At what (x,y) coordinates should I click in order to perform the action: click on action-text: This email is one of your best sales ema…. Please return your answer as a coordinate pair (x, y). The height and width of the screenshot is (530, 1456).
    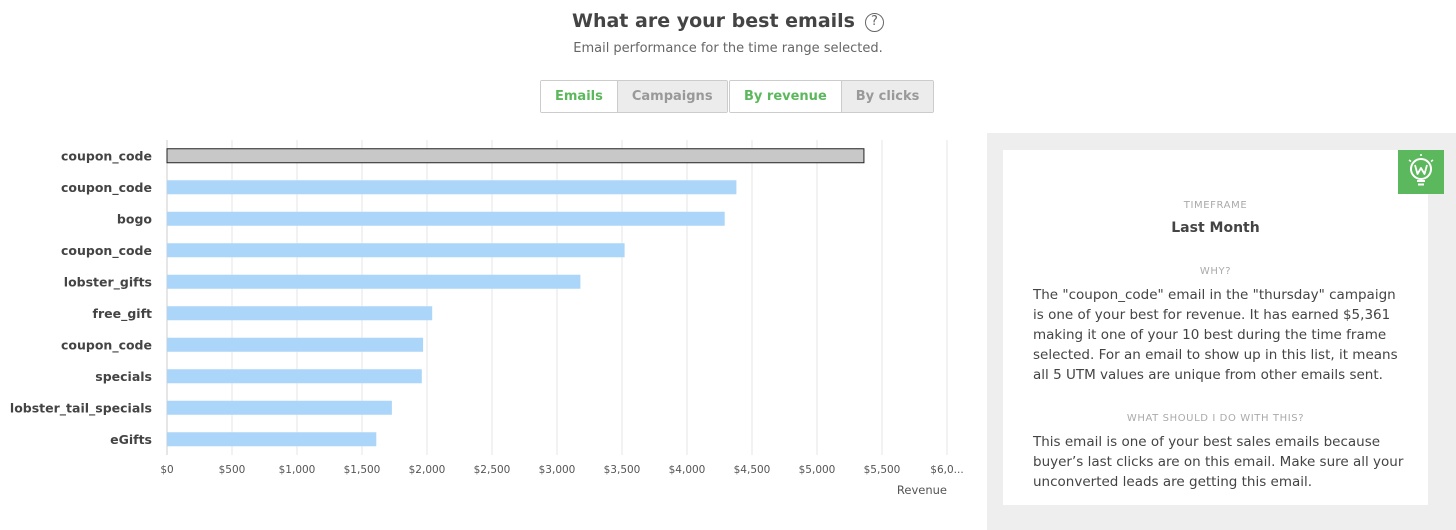
    Looking at the image, I should click on (1218, 462).